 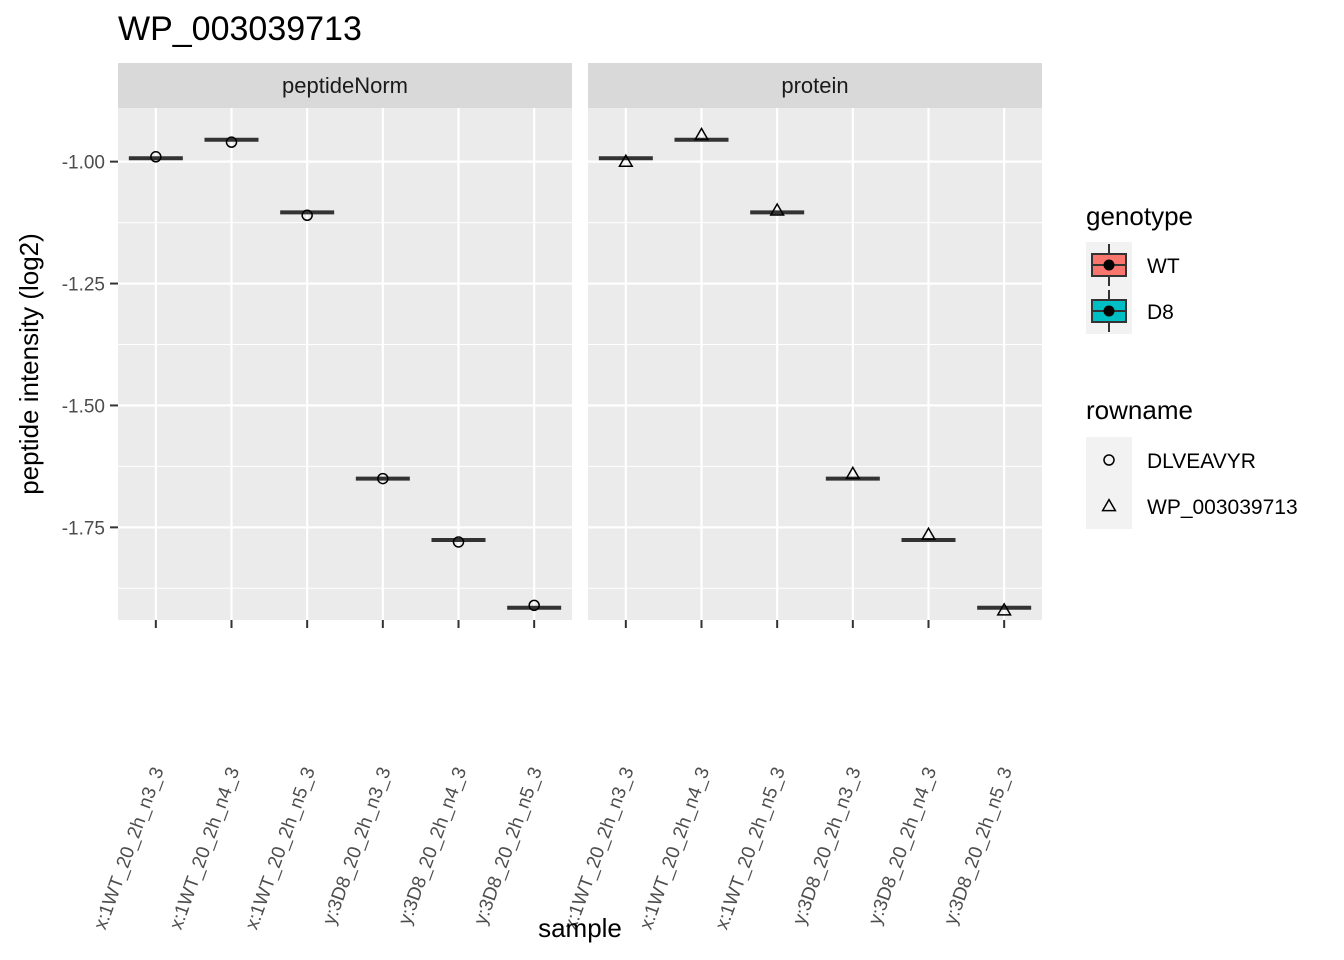 I want to click on legend-rowname: rowname DLVEAVYR WP_003039713, so click(x=1192, y=462).